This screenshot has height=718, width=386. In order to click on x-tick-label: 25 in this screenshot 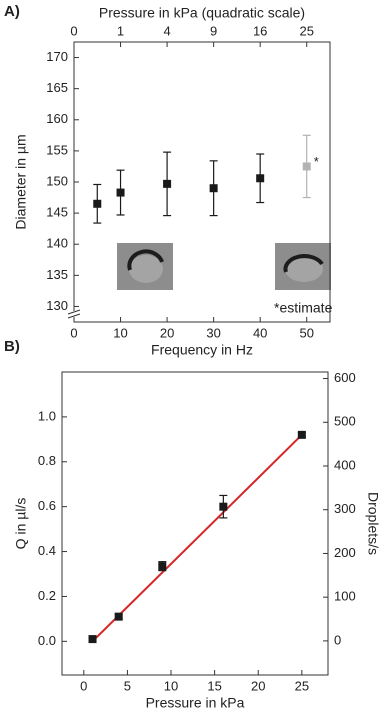, I will do `click(302, 685)`.